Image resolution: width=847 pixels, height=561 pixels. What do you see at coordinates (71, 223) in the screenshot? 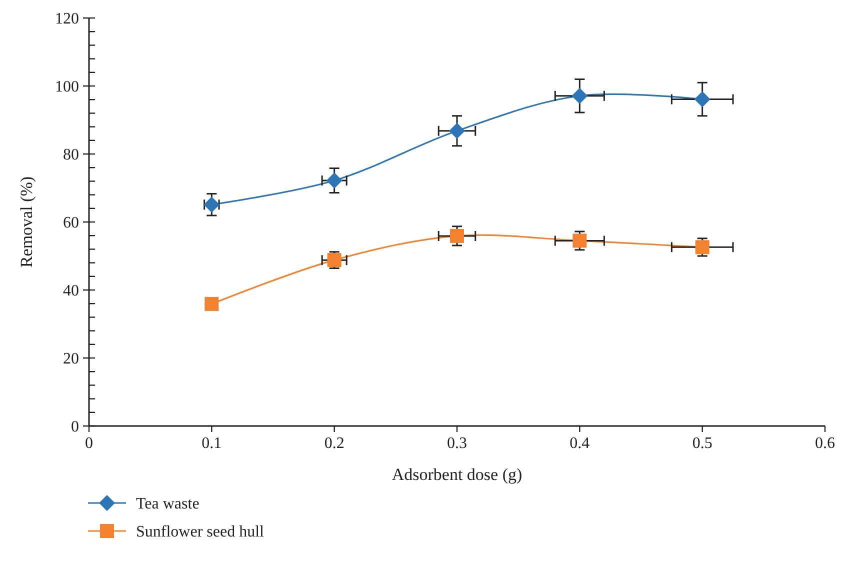
I see `y-tick-label: 60` at bounding box center [71, 223].